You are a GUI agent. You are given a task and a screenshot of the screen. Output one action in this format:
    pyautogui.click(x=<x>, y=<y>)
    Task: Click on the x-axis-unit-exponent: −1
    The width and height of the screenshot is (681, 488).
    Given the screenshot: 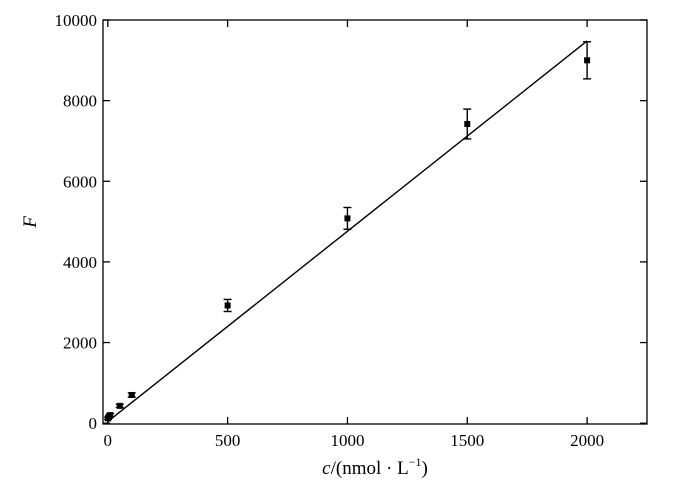 What is the action you would take?
    pyautogui.click(x=415, y=462)
    